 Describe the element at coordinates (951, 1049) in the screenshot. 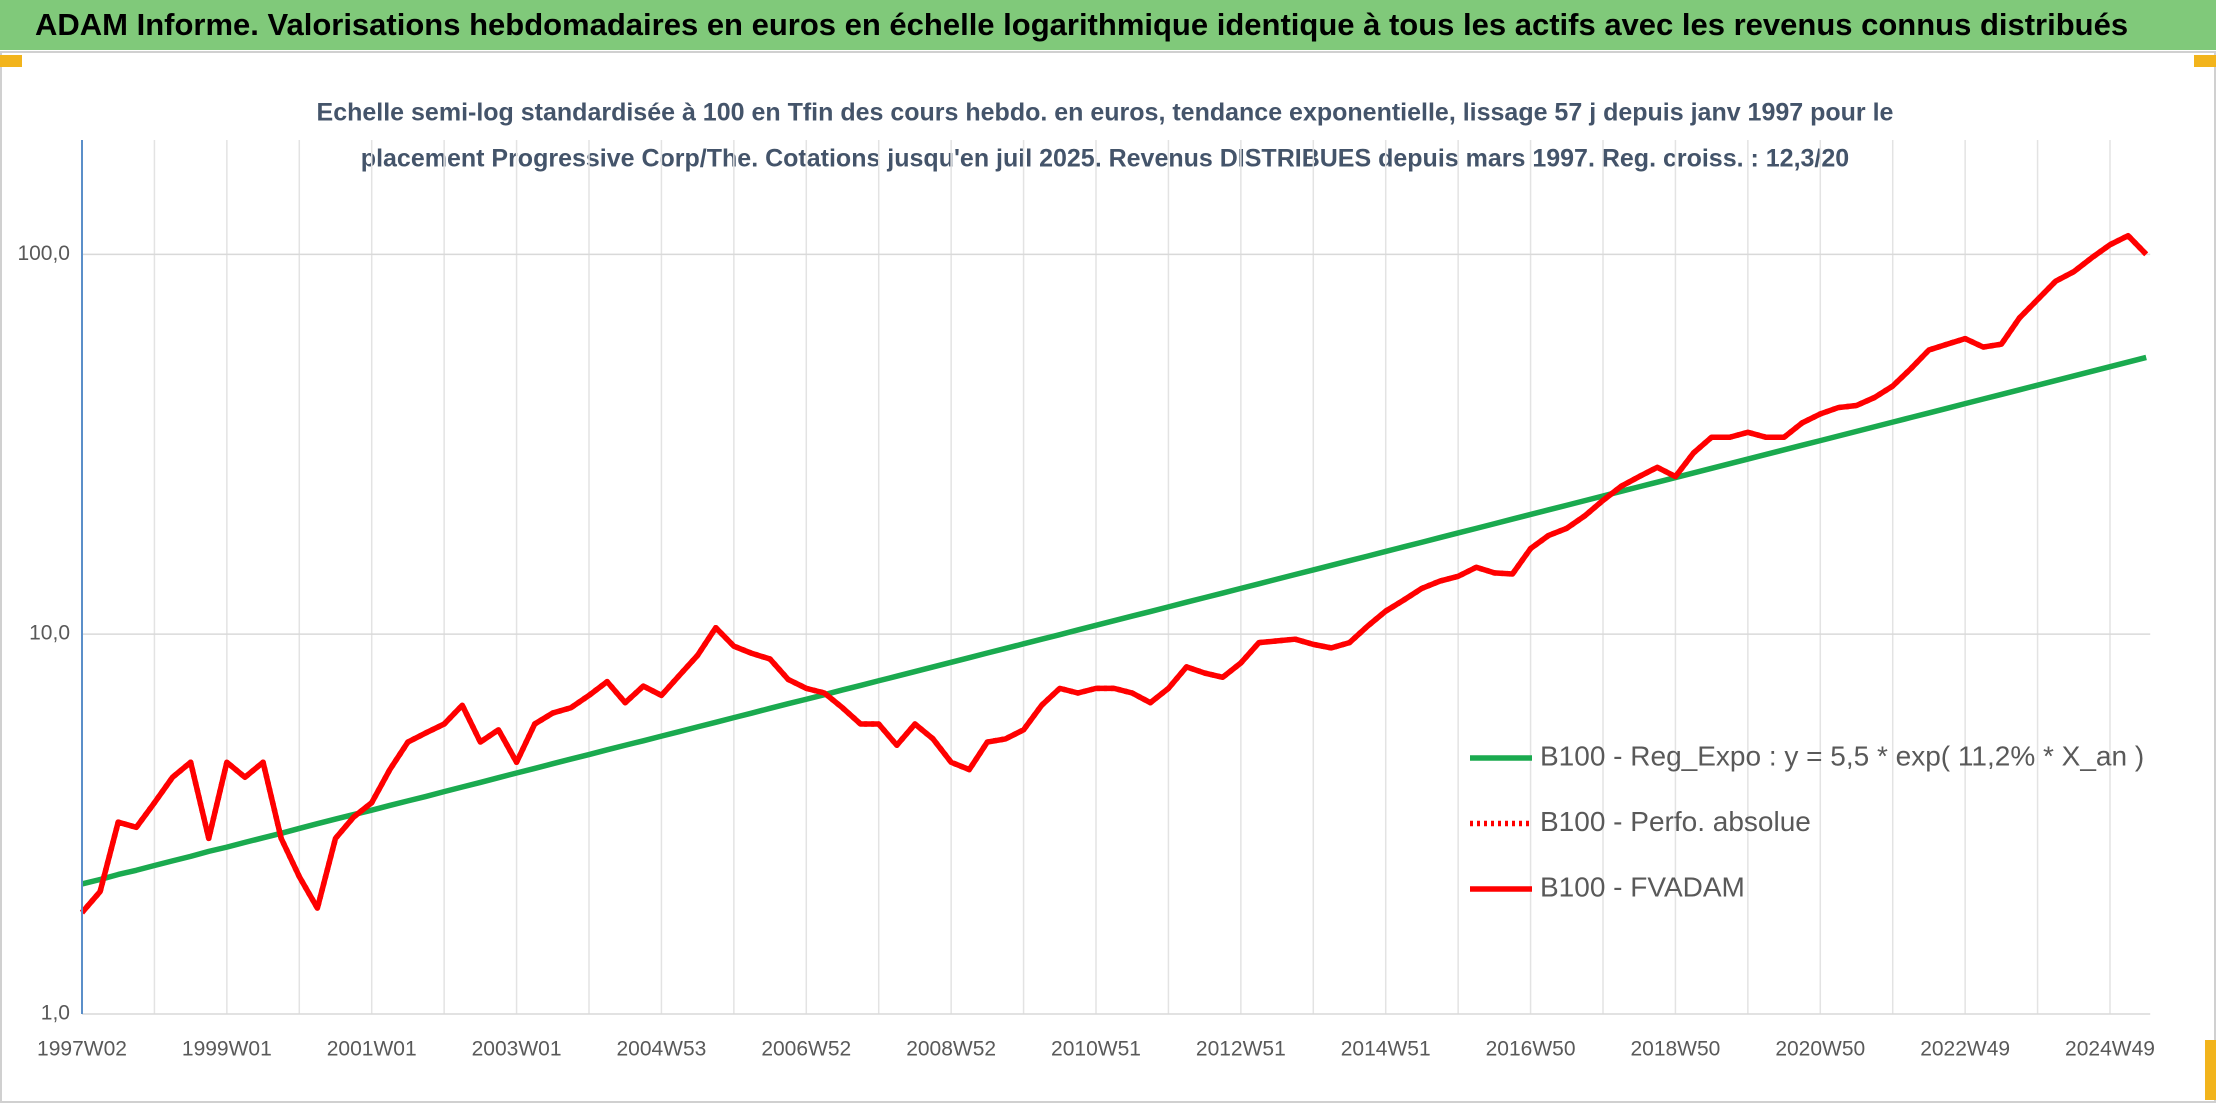

I see `x-tick-label: 2008W52` at that location.